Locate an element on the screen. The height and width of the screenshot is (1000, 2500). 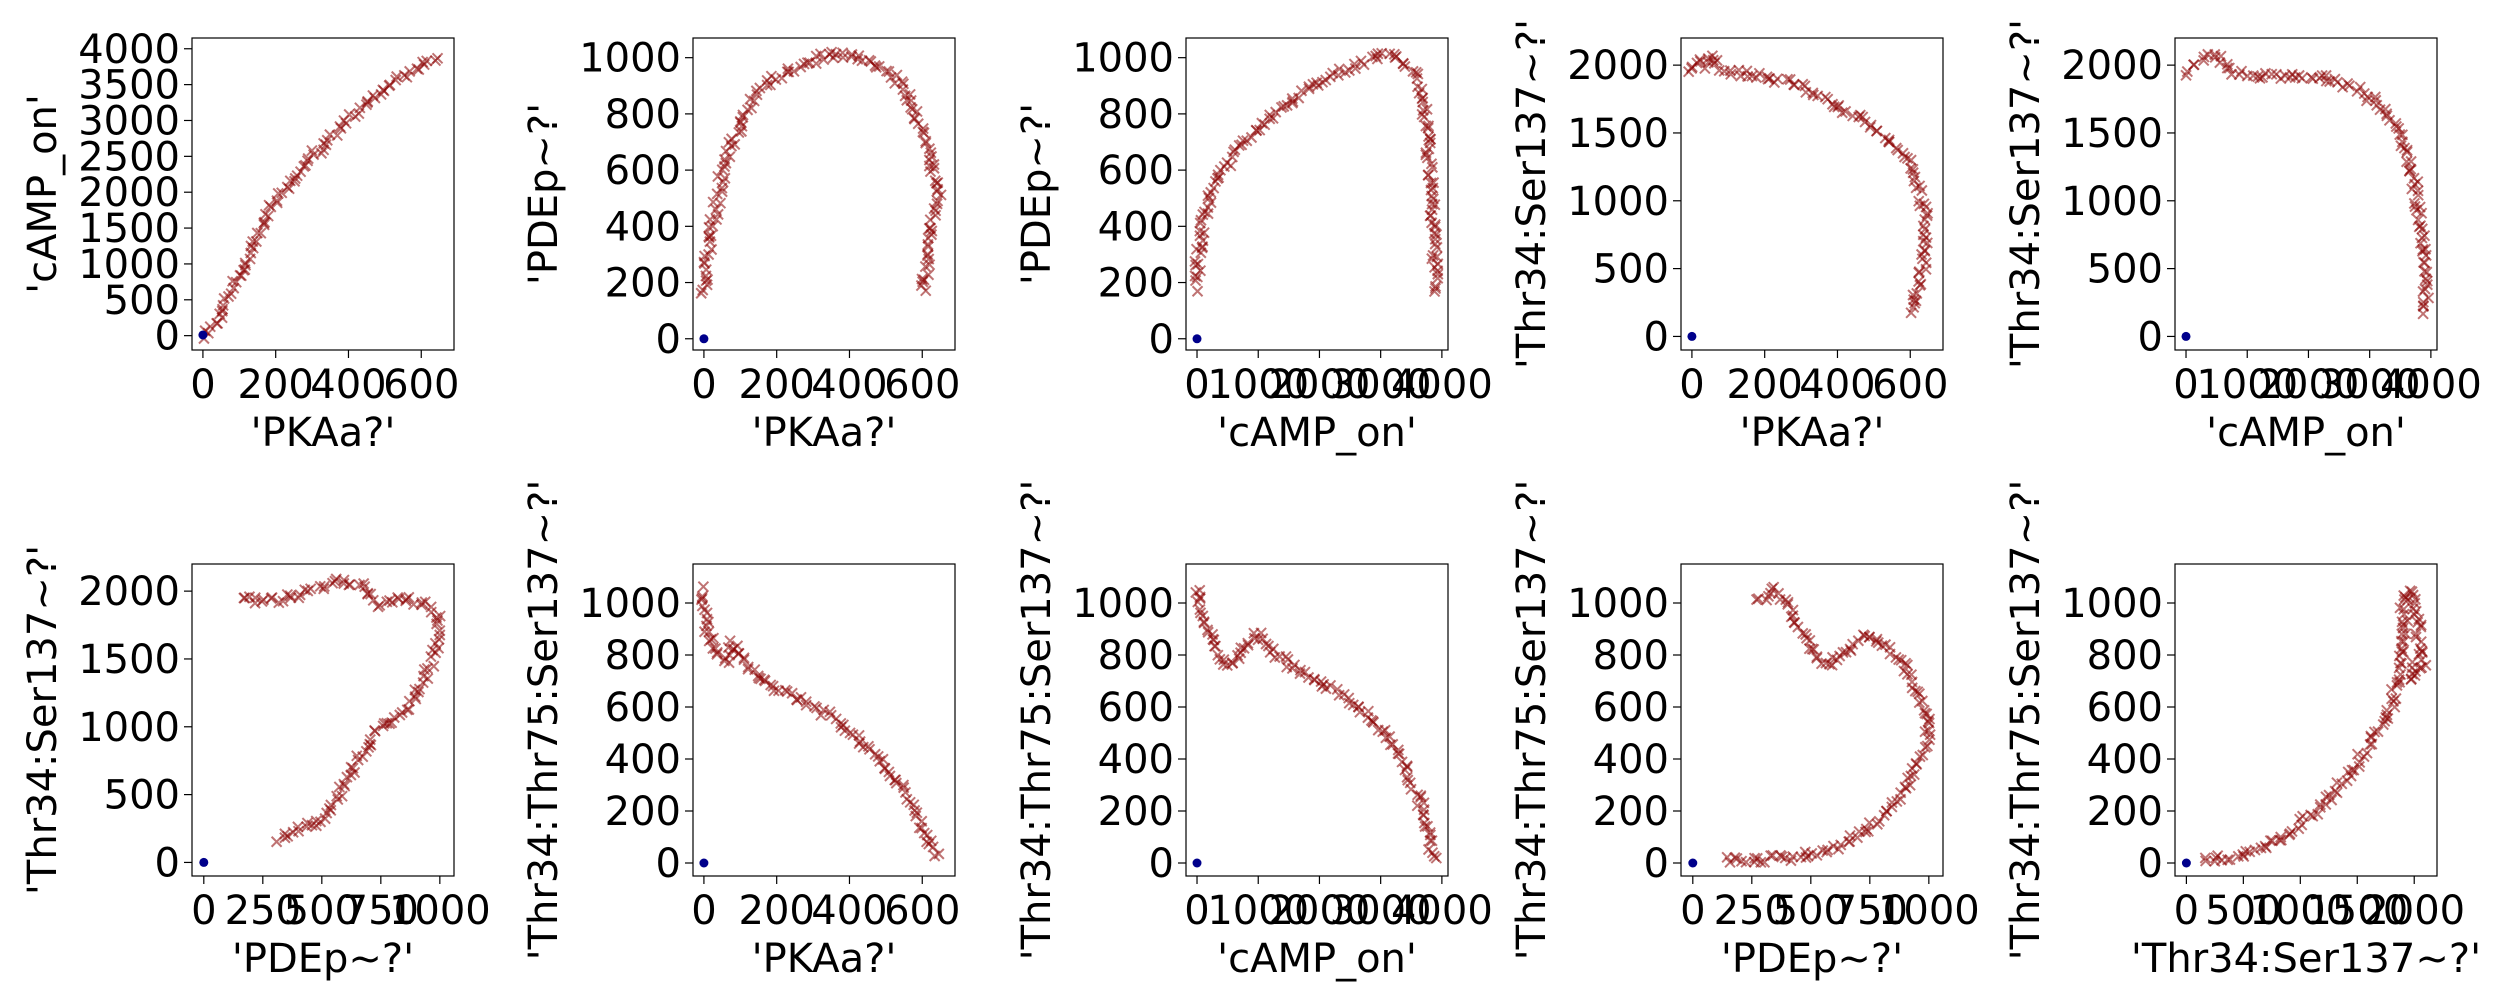
y-tick-label: 600 is located at coordinates (1631, 708).